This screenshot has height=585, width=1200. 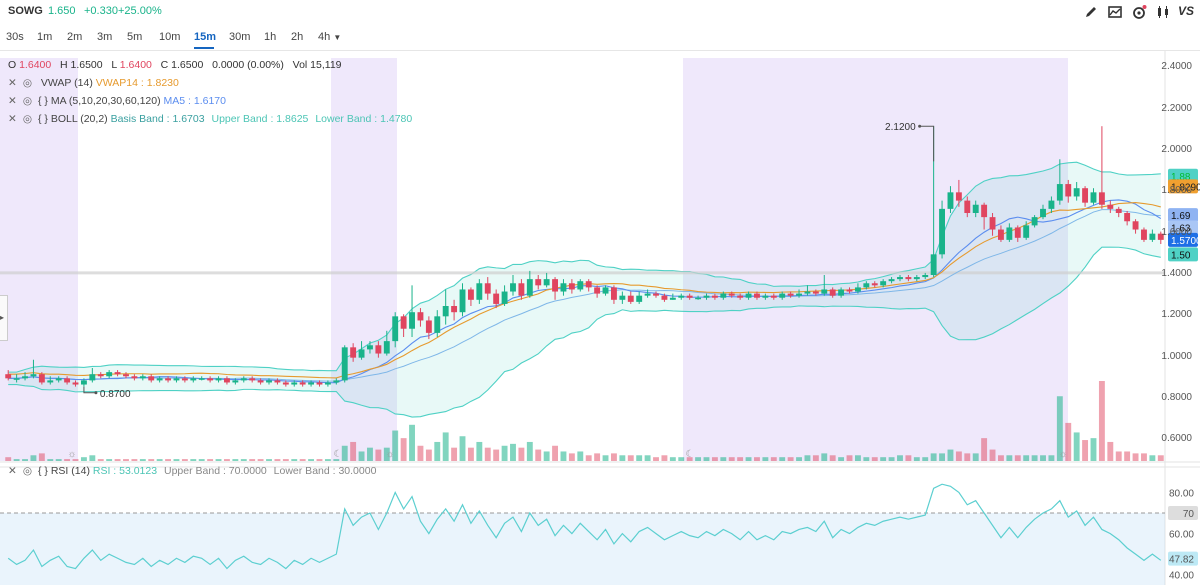 What do you see at coordinates (240, 37) in the screenshot?
I see `tab-30m: 30m` at bounding box center [240, 37].